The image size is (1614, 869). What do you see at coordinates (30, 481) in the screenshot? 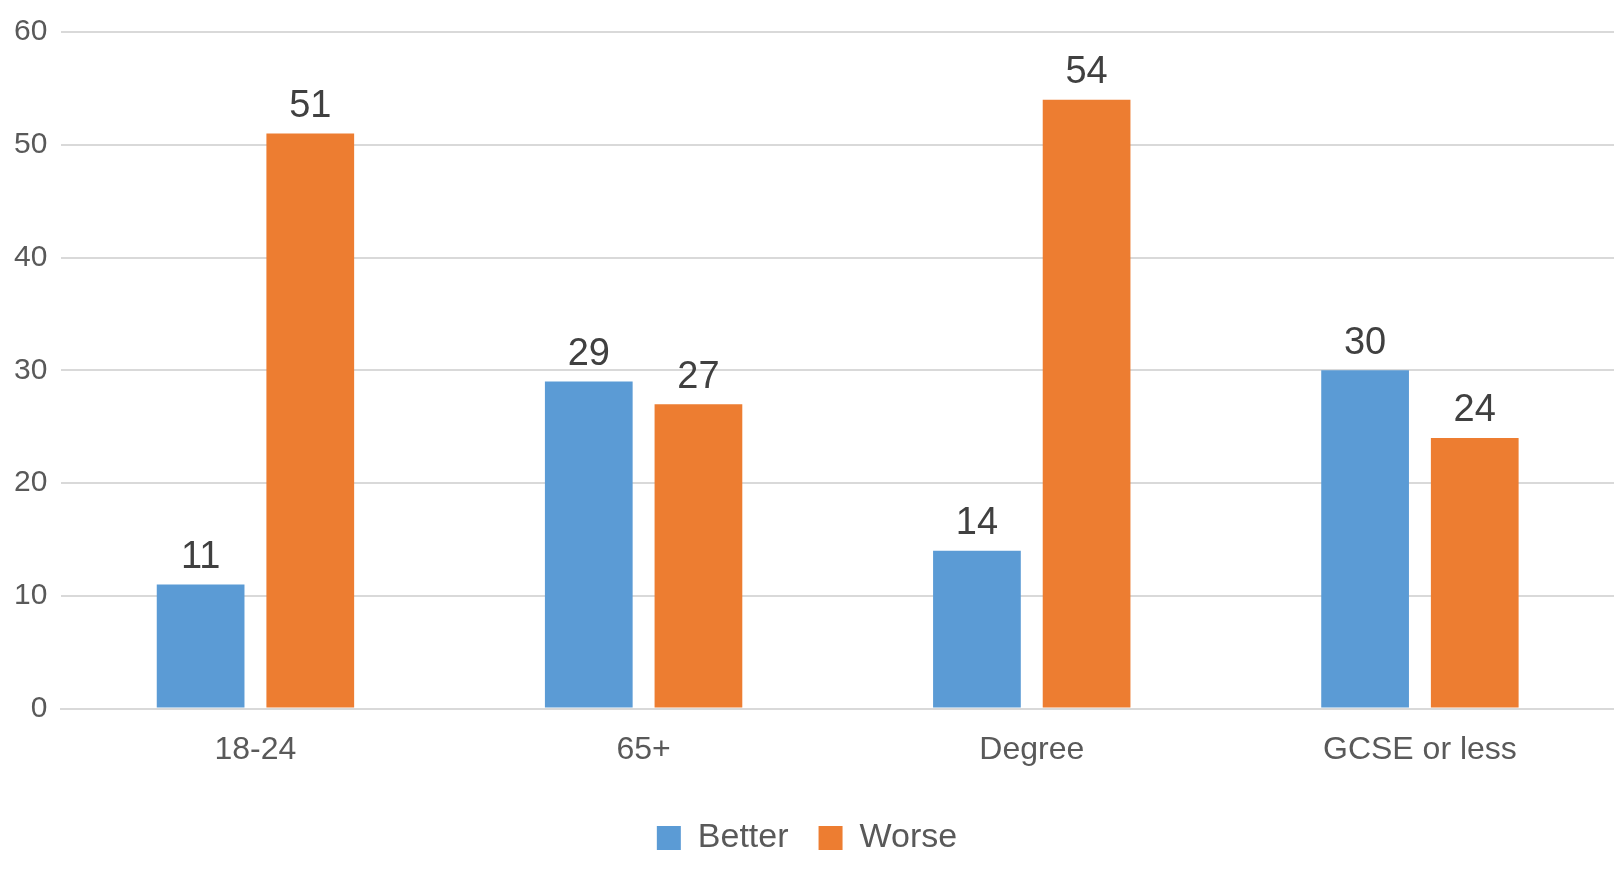
I see `y-tick-label: 20` at bounding box center [30, 481].